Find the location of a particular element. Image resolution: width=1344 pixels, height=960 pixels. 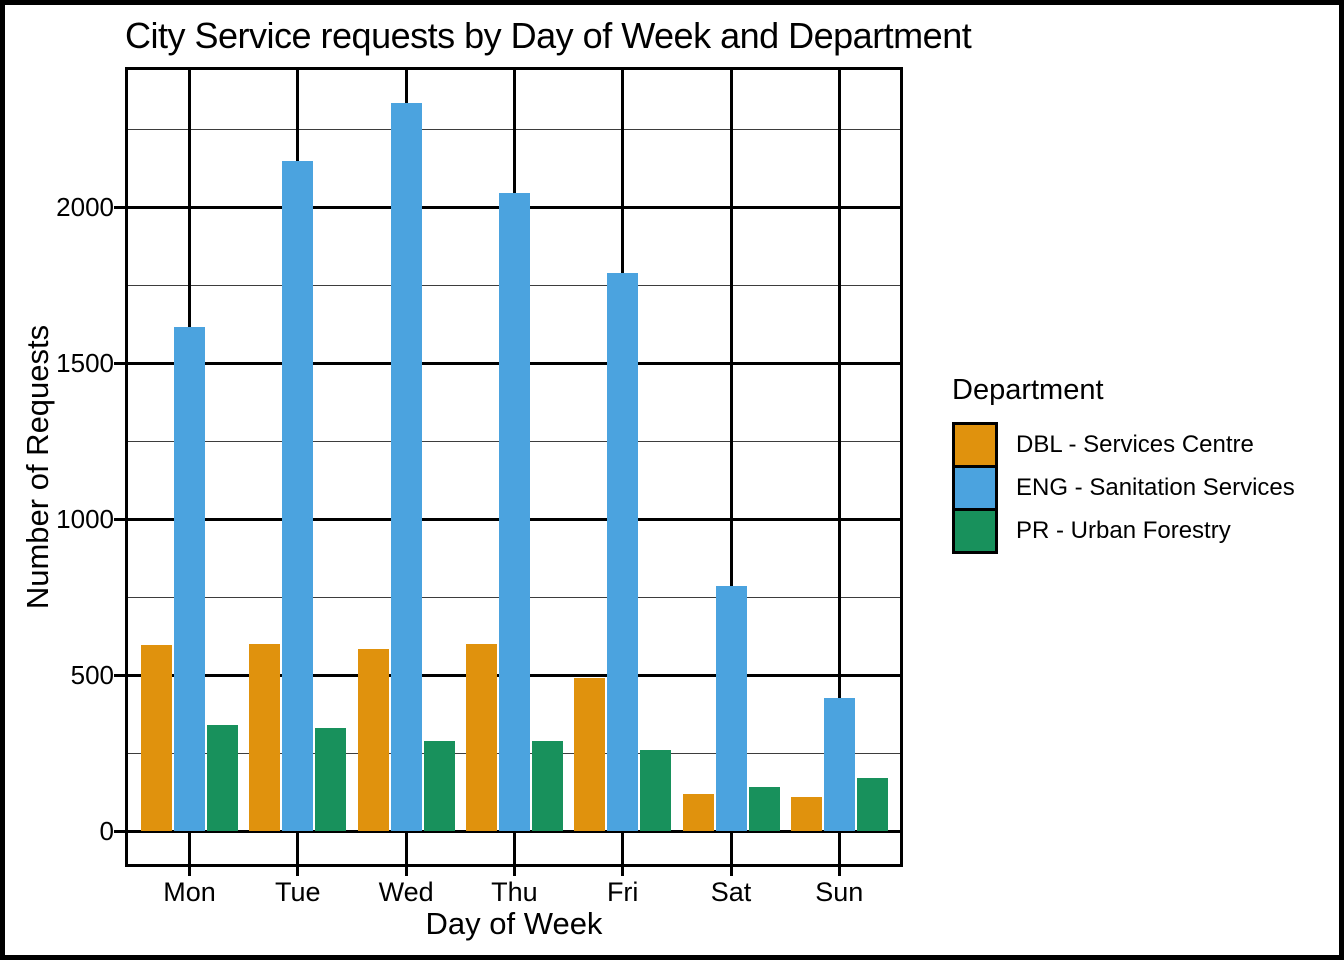

y-tick-label: 1500 is located at coordinates (85, 363).